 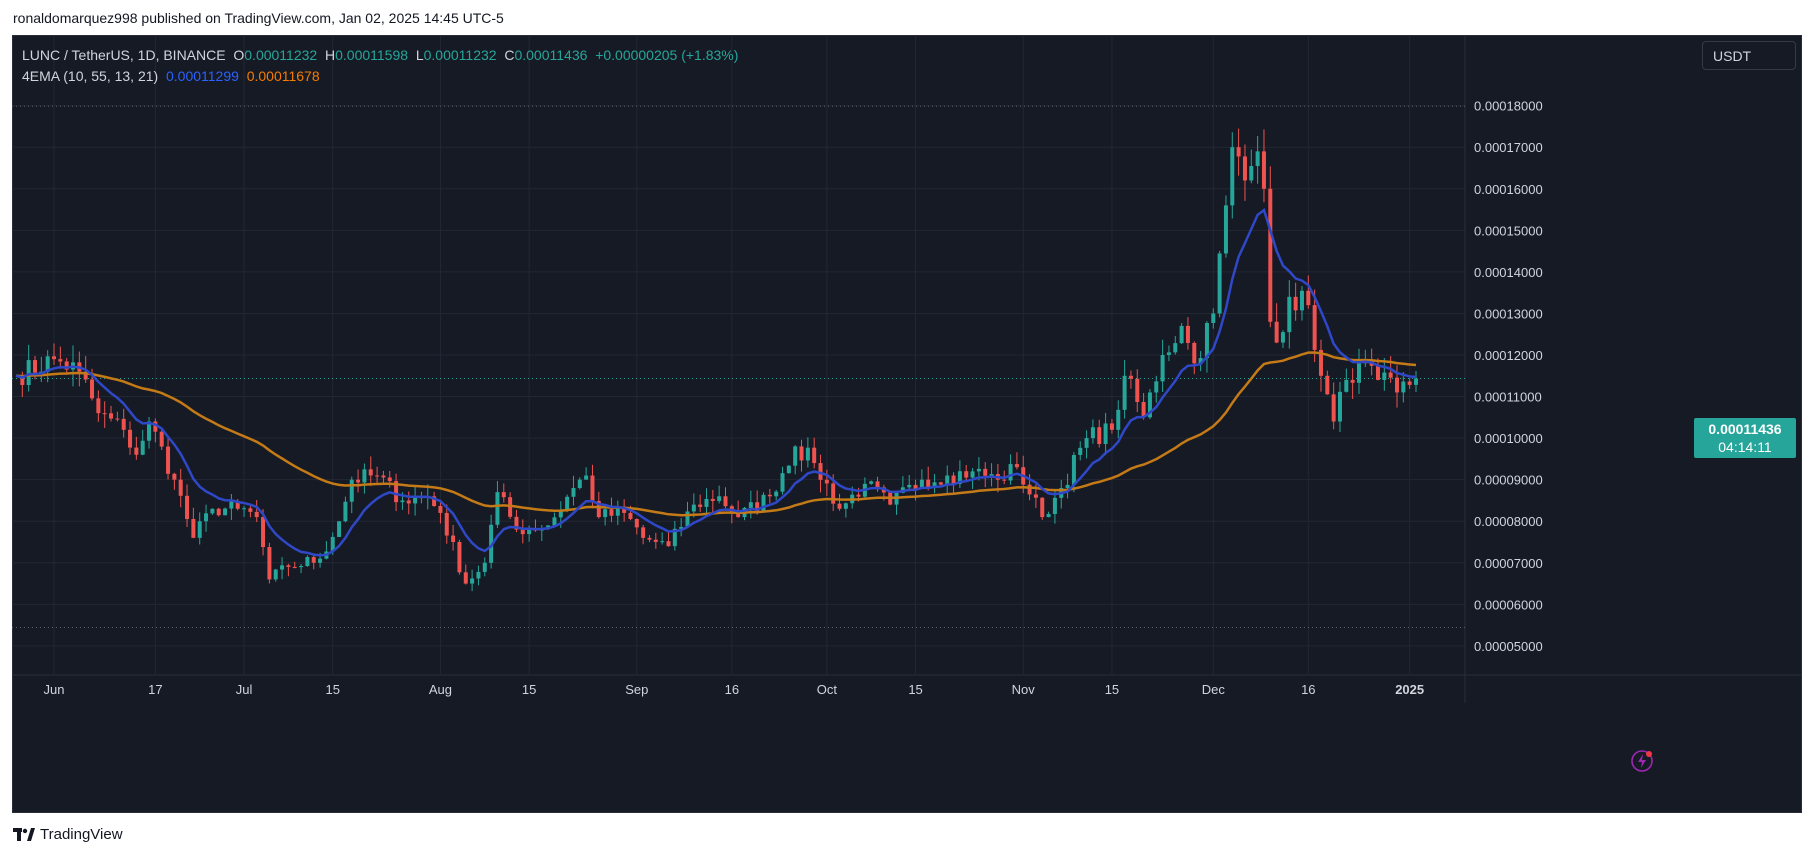 I want to click on brand-label: TradingView, so click(x=81, y=834).